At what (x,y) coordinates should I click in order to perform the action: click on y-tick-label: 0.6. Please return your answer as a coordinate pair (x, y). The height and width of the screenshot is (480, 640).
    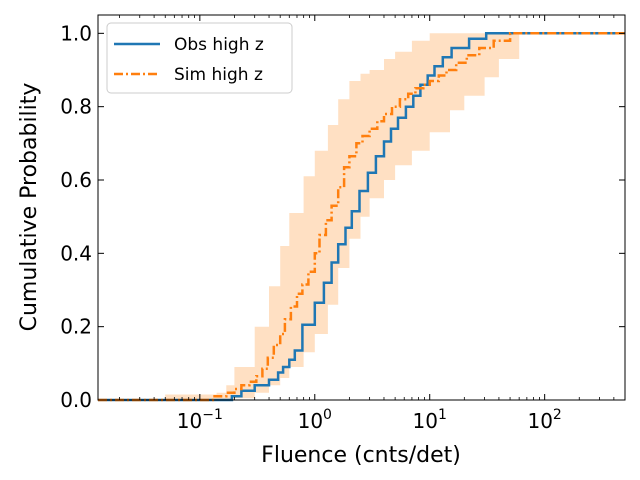
    Looking at the image, I should click on (76, 180).